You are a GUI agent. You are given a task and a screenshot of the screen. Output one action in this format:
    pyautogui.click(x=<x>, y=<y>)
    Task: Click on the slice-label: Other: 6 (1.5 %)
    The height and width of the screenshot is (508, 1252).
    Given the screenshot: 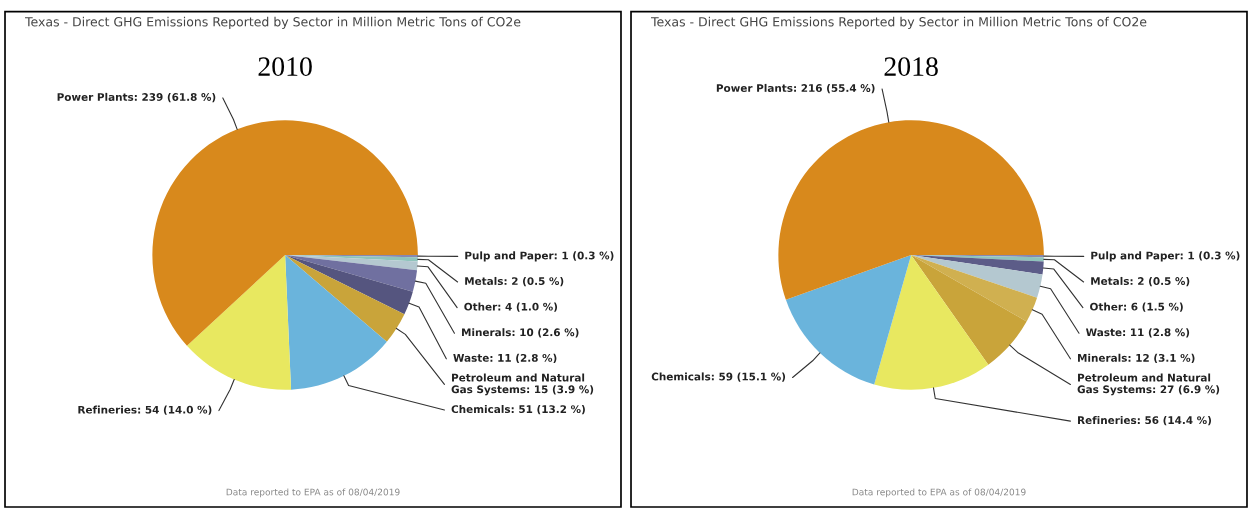 What is the action you would take?
    pyautogui.click(x=1136, y=307)
    